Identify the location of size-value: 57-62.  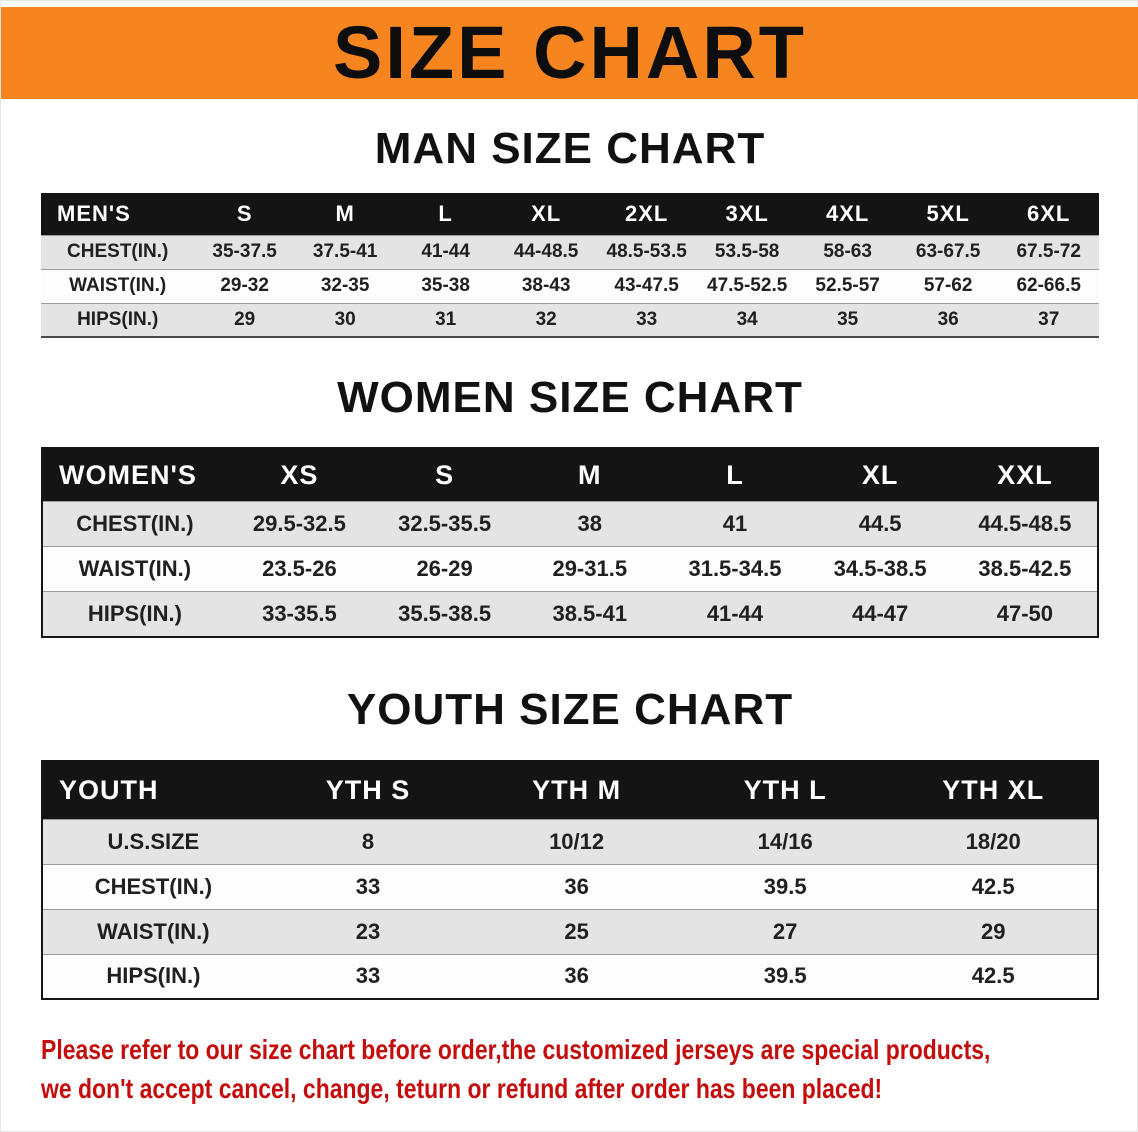
(948, 286).